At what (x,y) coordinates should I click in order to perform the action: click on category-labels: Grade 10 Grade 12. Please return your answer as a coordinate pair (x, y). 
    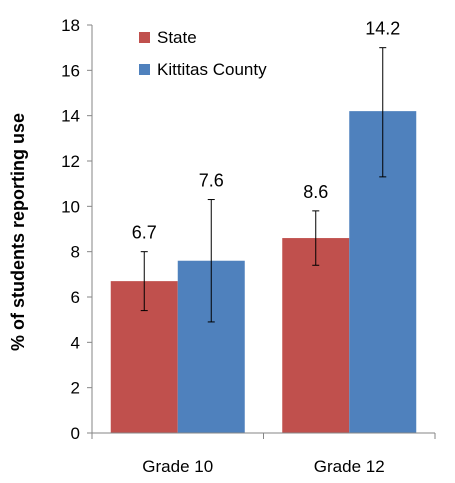
    Looking at the image, I should click on (263, 466).